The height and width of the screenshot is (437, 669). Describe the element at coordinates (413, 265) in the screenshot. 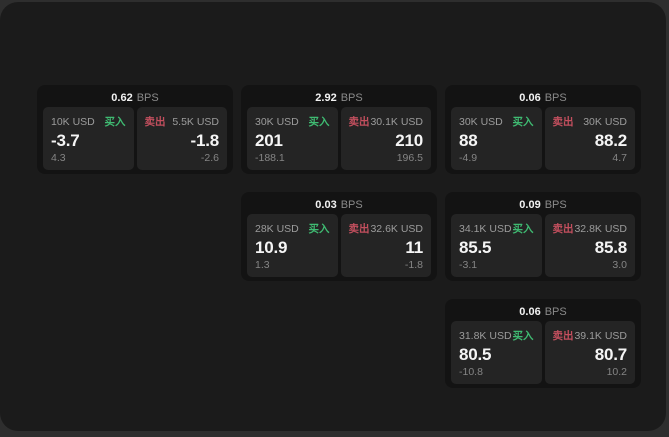

I see `sell-delta: -1.8` at that location.